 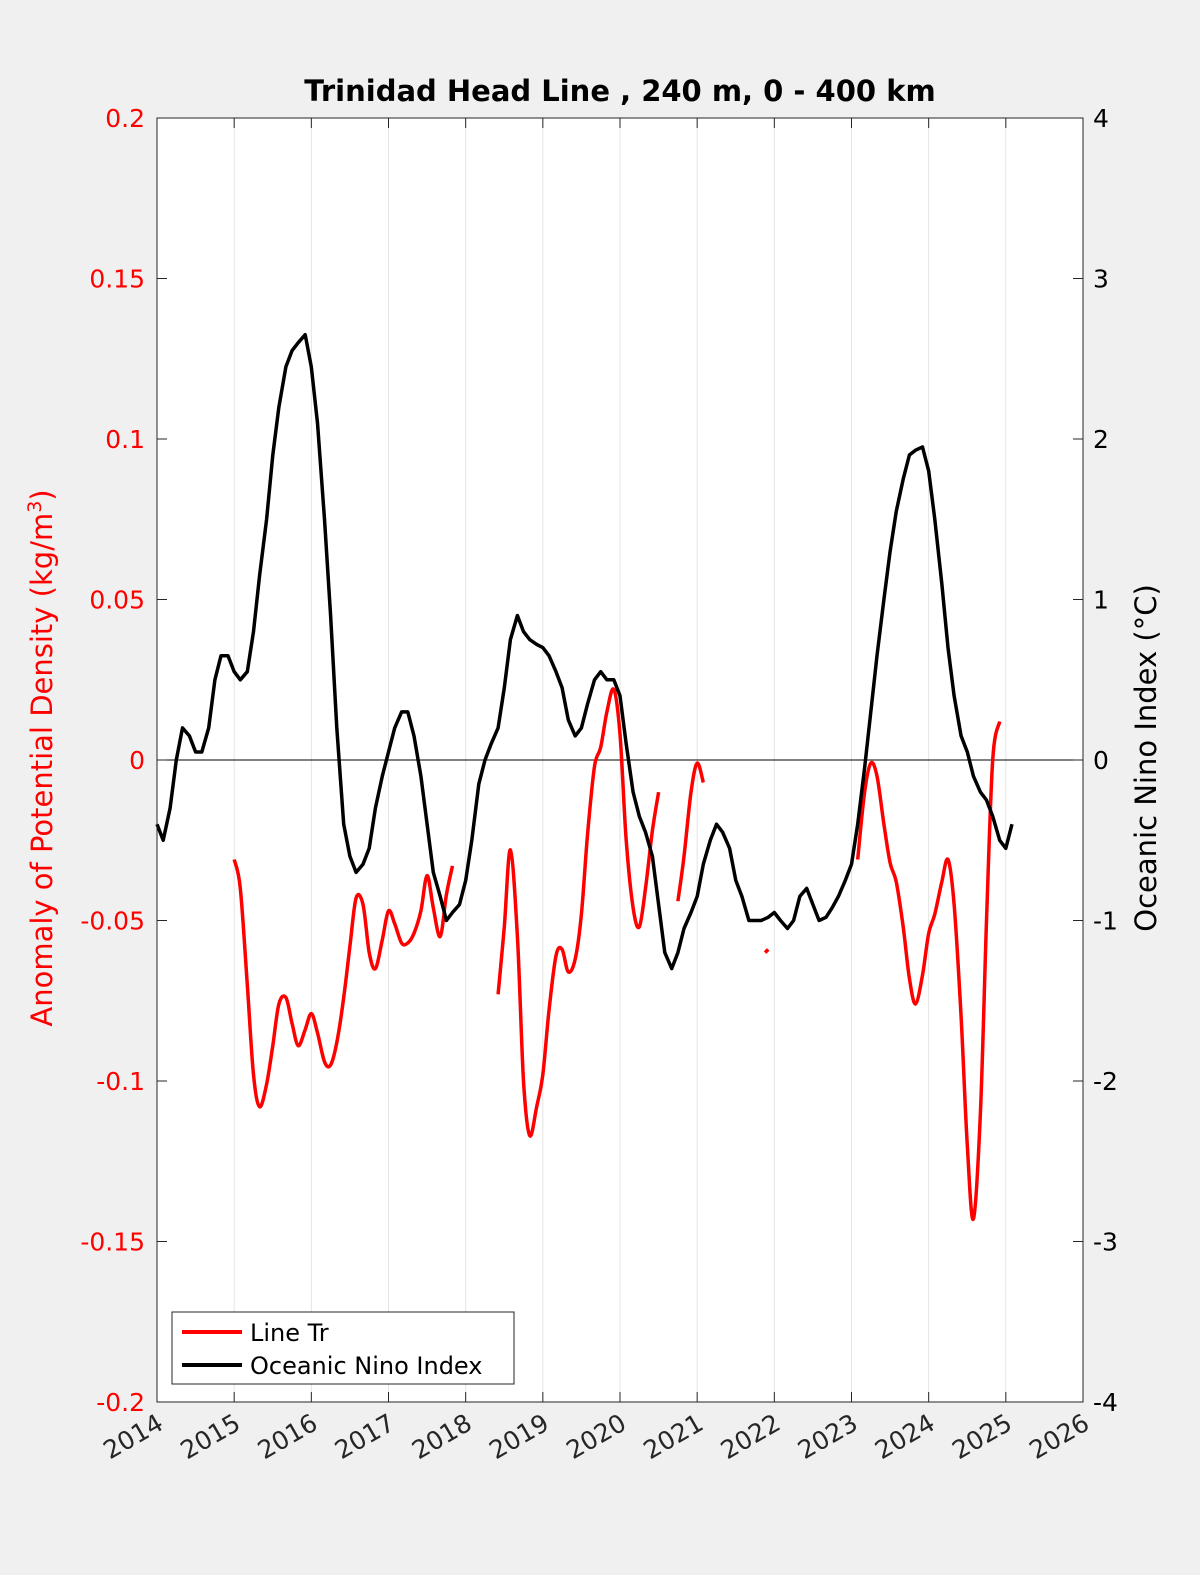 I want to click on y-left-tick-label: 0.2, so click(x=125, y=118).